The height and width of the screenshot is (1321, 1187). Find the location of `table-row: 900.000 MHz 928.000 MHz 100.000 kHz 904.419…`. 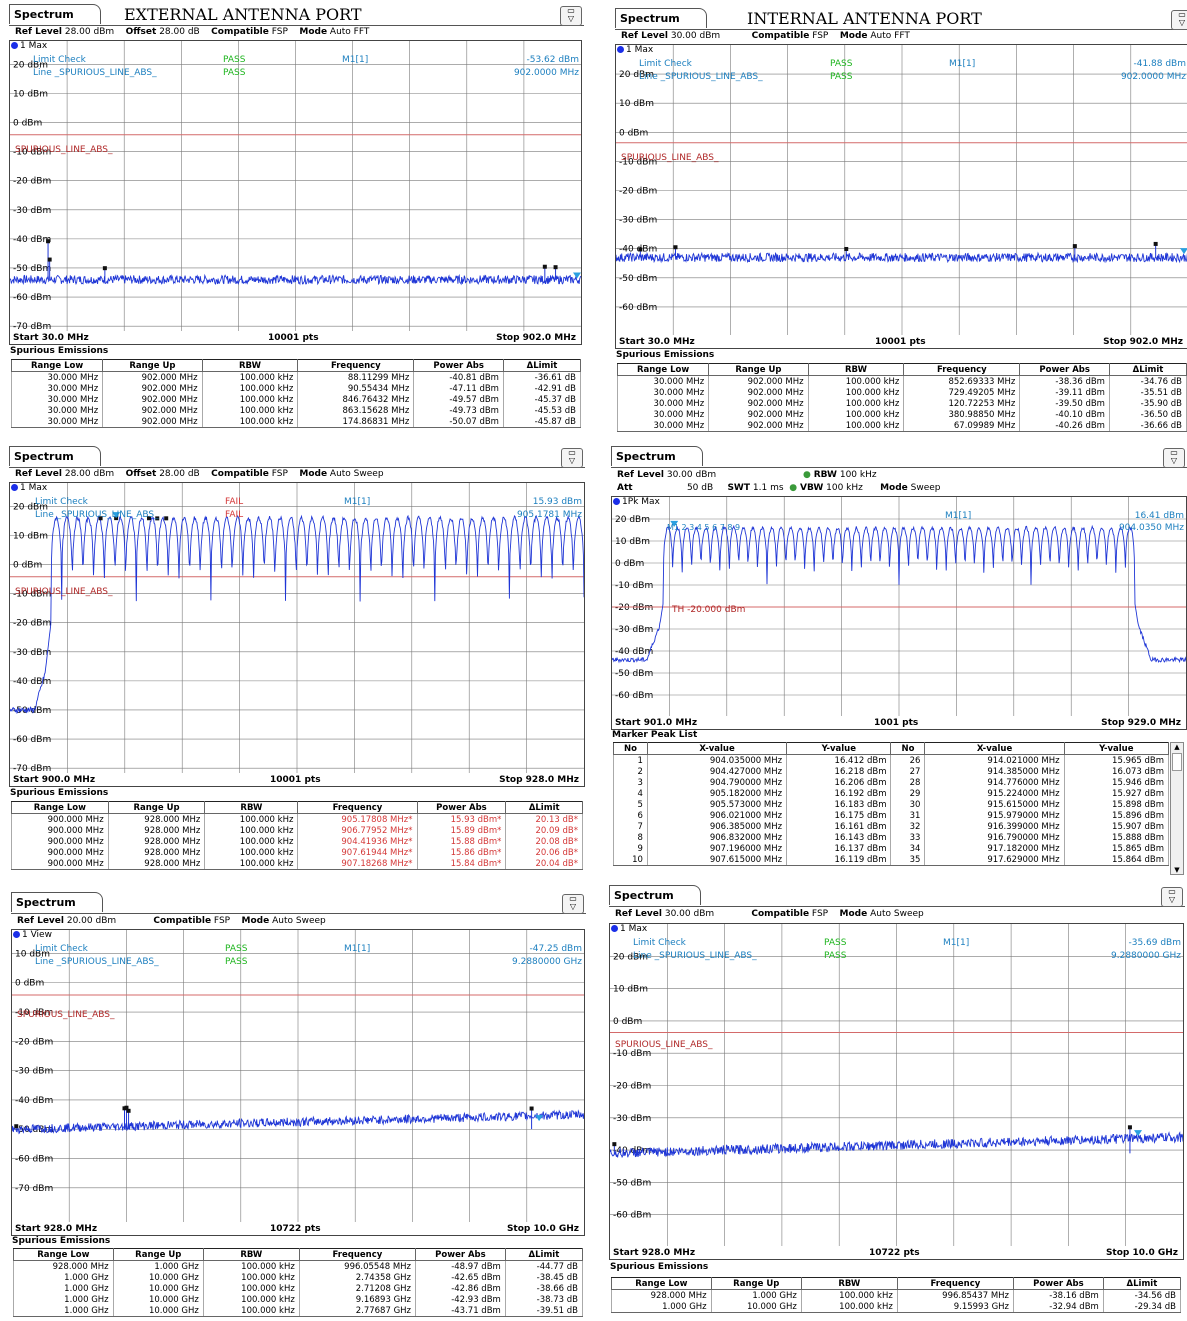

table-row: 900.000 MHz 928.000 MHz 100.000 kHz 904.419… is located at coordinates (297, 841).